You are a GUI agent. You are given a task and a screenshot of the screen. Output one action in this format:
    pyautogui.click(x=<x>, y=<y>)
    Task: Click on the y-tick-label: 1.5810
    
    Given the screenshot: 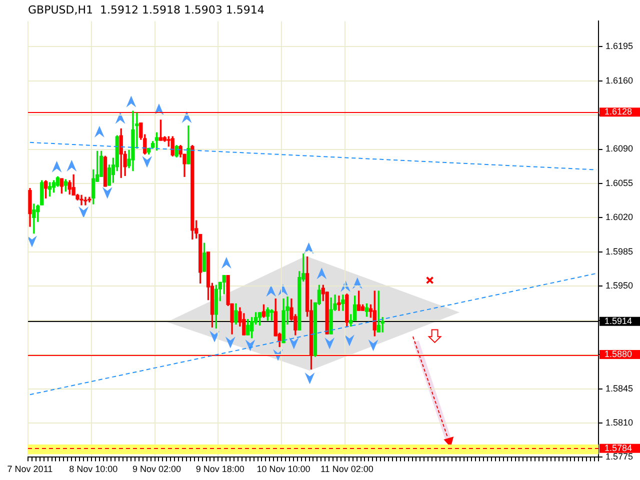 What is the action you would take?
    pyautogui.click(x=619, y=422)
    